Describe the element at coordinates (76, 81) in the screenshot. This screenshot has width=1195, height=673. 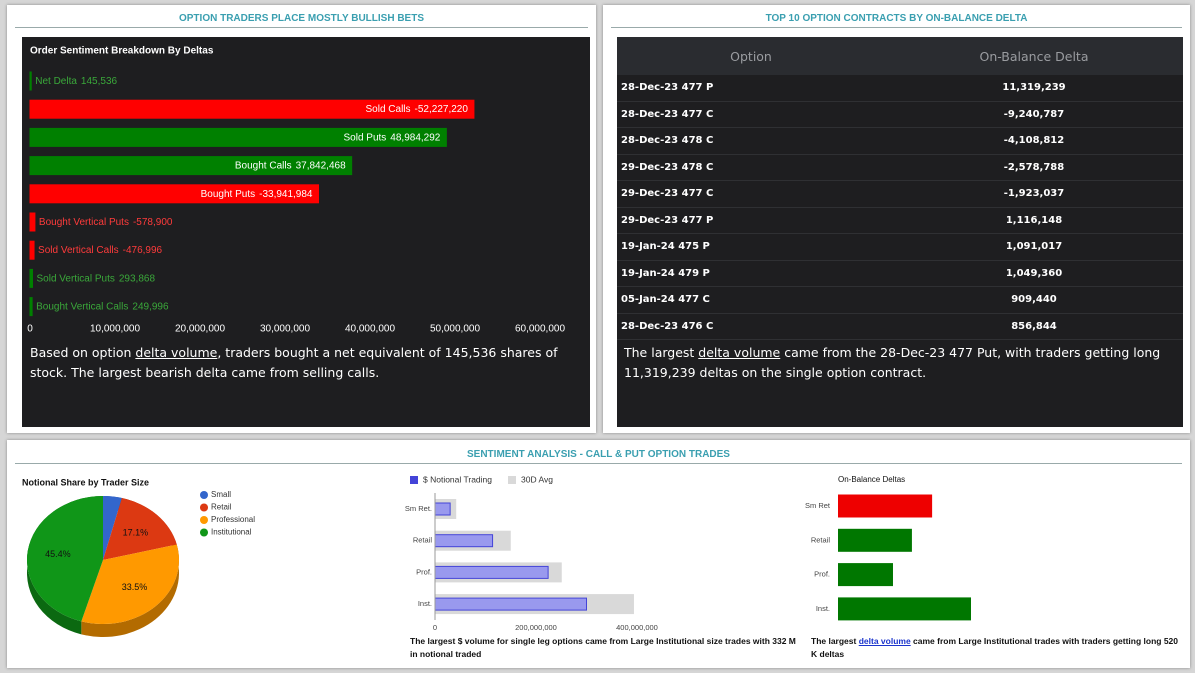
I see `bar-label: Net Delta 145,536` at that location.